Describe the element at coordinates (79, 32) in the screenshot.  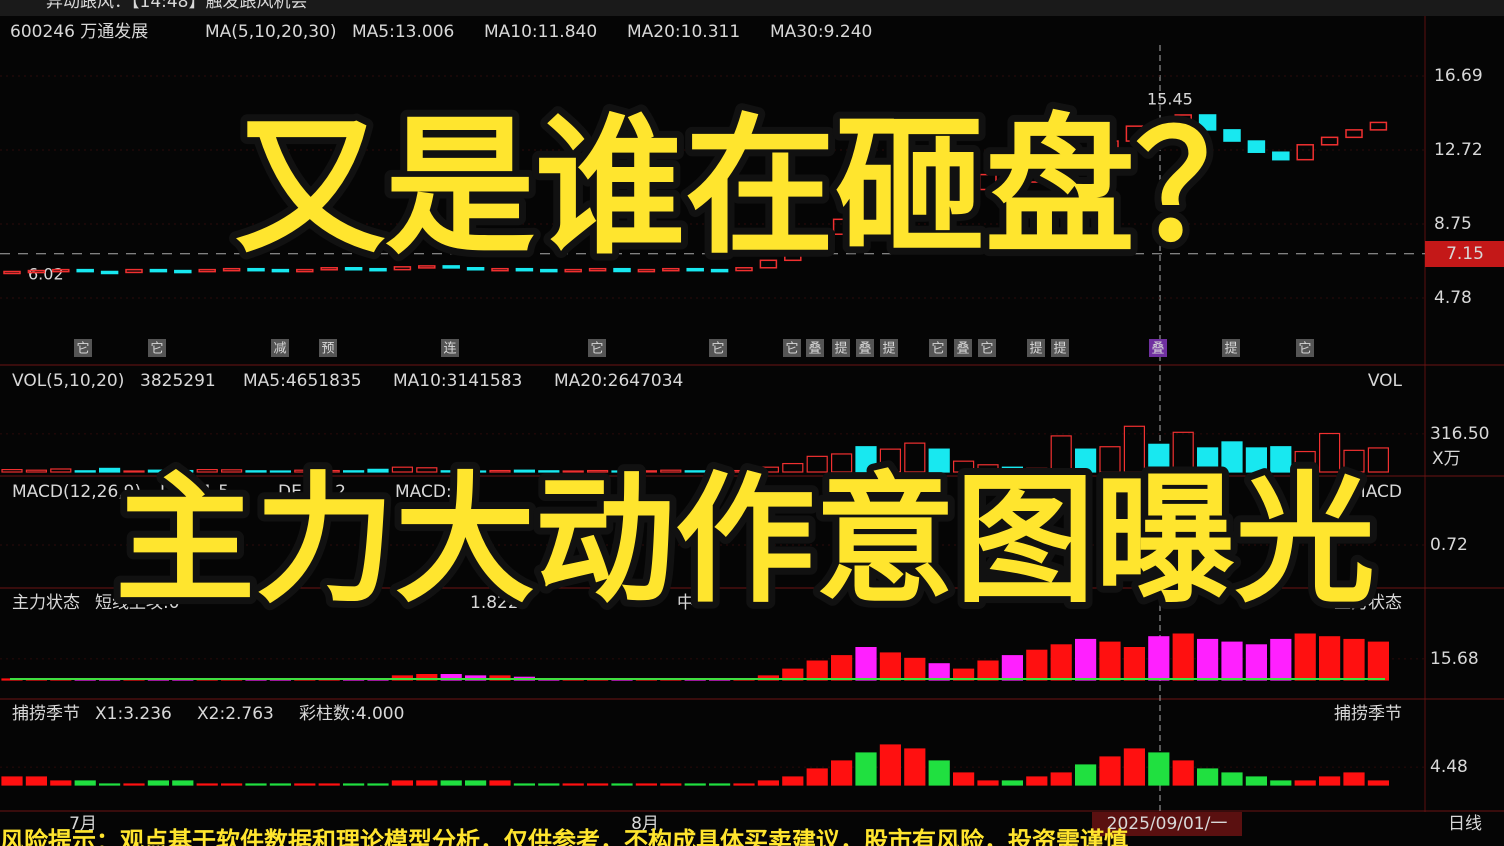
I see `panel-label: 600246 万通发展` at that location.